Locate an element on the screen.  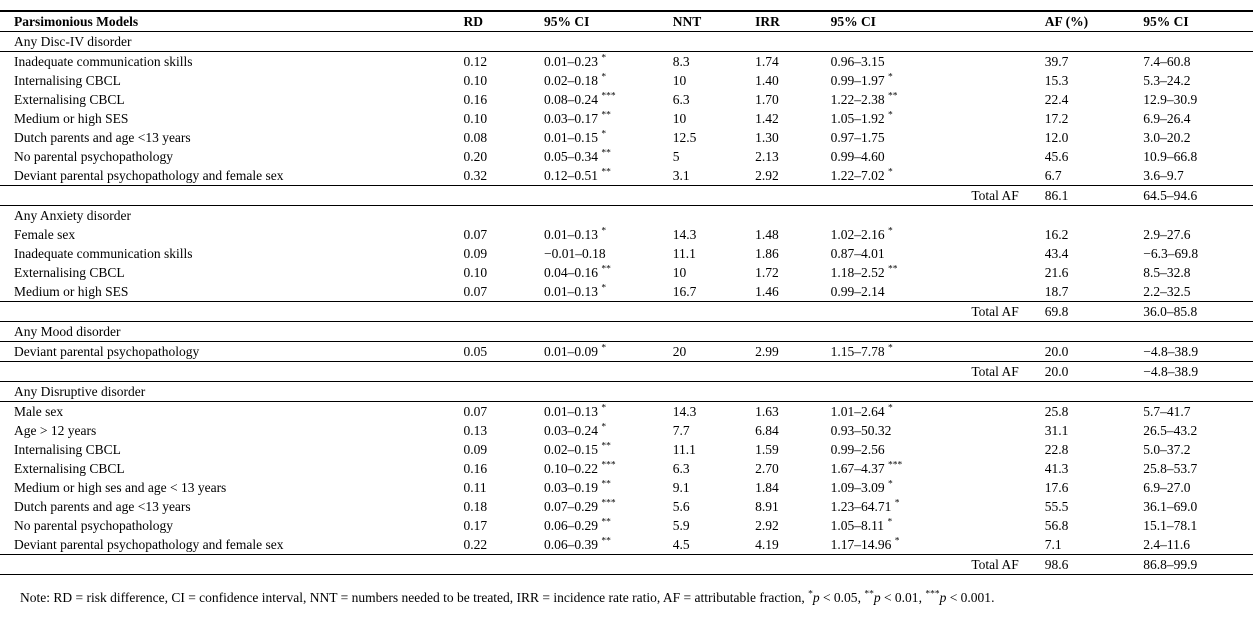
af-value: 18.7 is located at coordinates (1056, 291).